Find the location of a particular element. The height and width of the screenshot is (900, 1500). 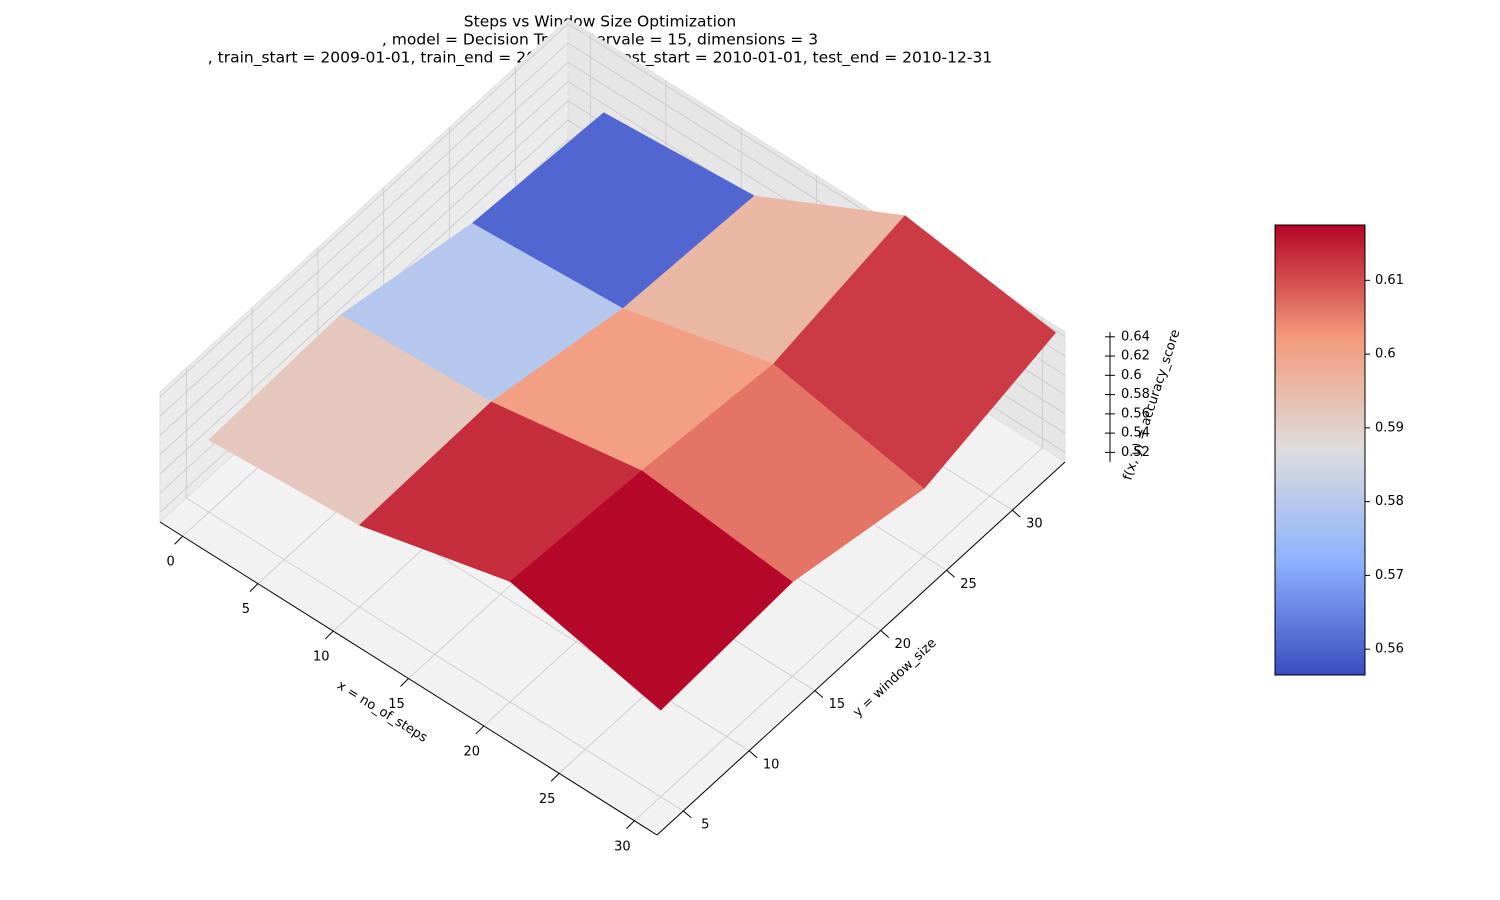

y-tick-label: 20 is located at coordinates (902, 644).